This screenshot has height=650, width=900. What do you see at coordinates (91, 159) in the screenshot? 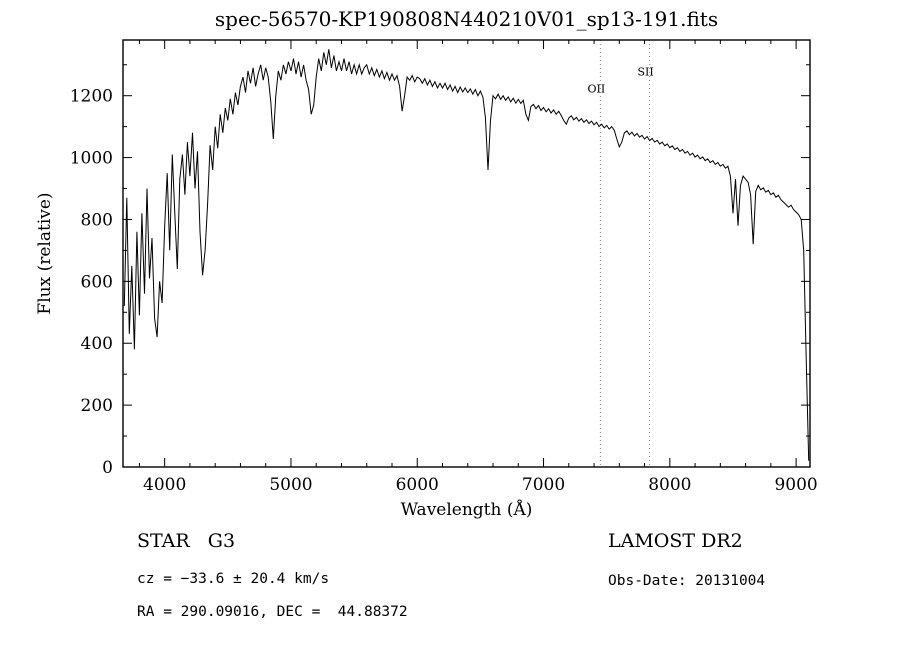
I see `y-tick-label: 1000` at bounding box center [91, 159].